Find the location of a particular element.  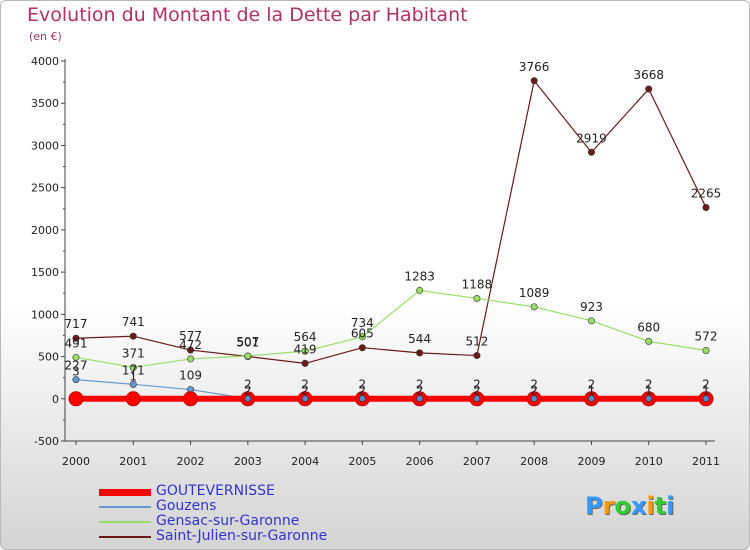

data-label: 227 is located at coordinates (76, 366).